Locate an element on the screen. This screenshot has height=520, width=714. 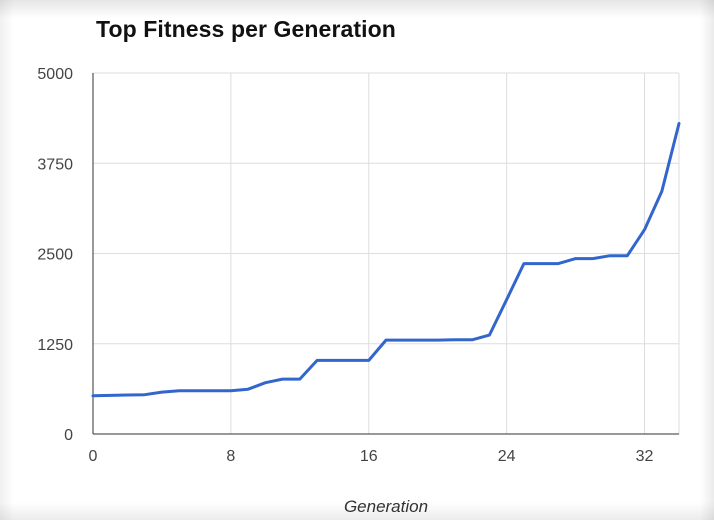
x-tick-label: 16 is located at coordinates (369, 456).